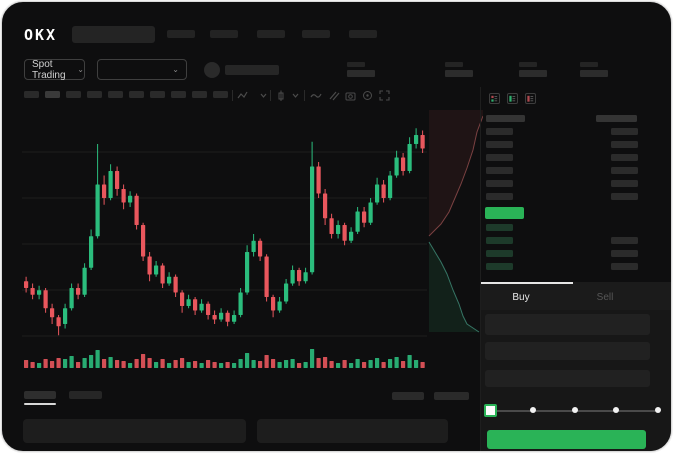 This screenshot has width=673, height=453. What do you see at coordinates (494, 98) in the screenshot?
I see `orderbook-both-icon` at bounding box center [494, 98].